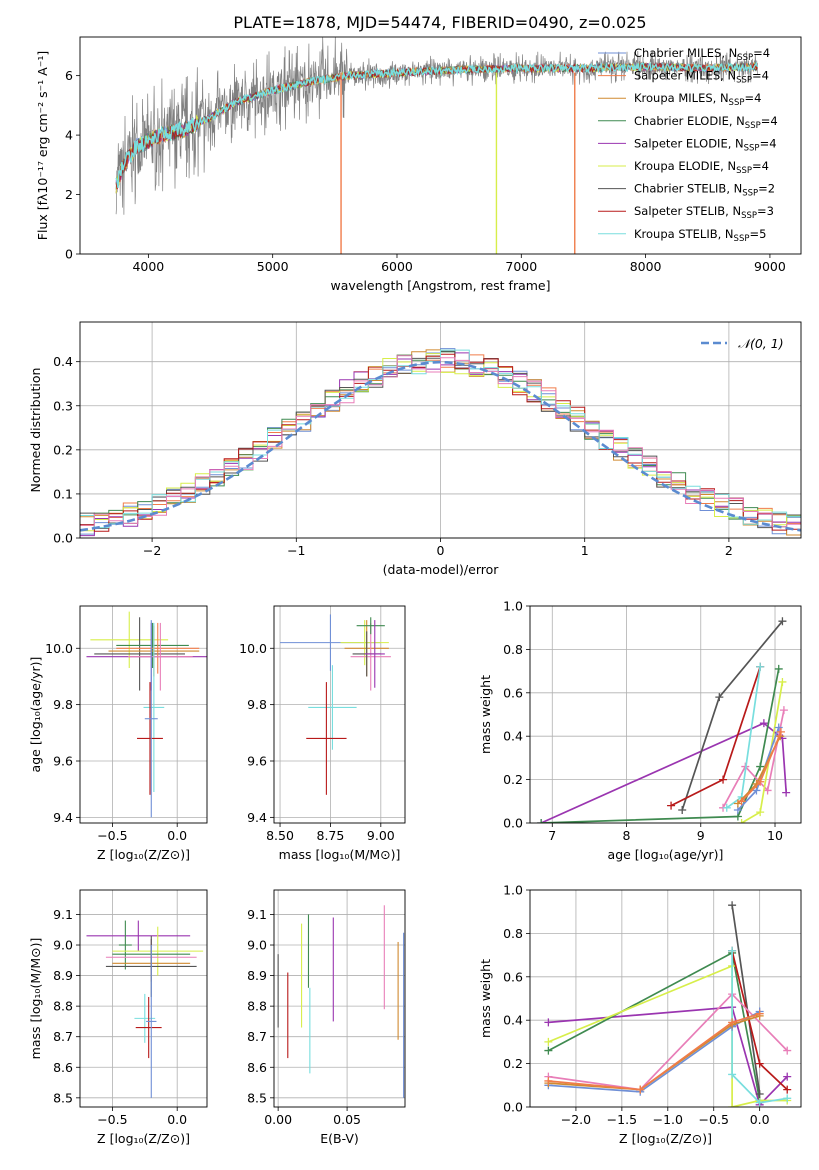 Image resolution: width=819 pixels, height=1170 pixels. What do you see at coordinates (69, 194) in the screenshot?
I see `y-tick-label: 2` at bounding box center [69, 194].